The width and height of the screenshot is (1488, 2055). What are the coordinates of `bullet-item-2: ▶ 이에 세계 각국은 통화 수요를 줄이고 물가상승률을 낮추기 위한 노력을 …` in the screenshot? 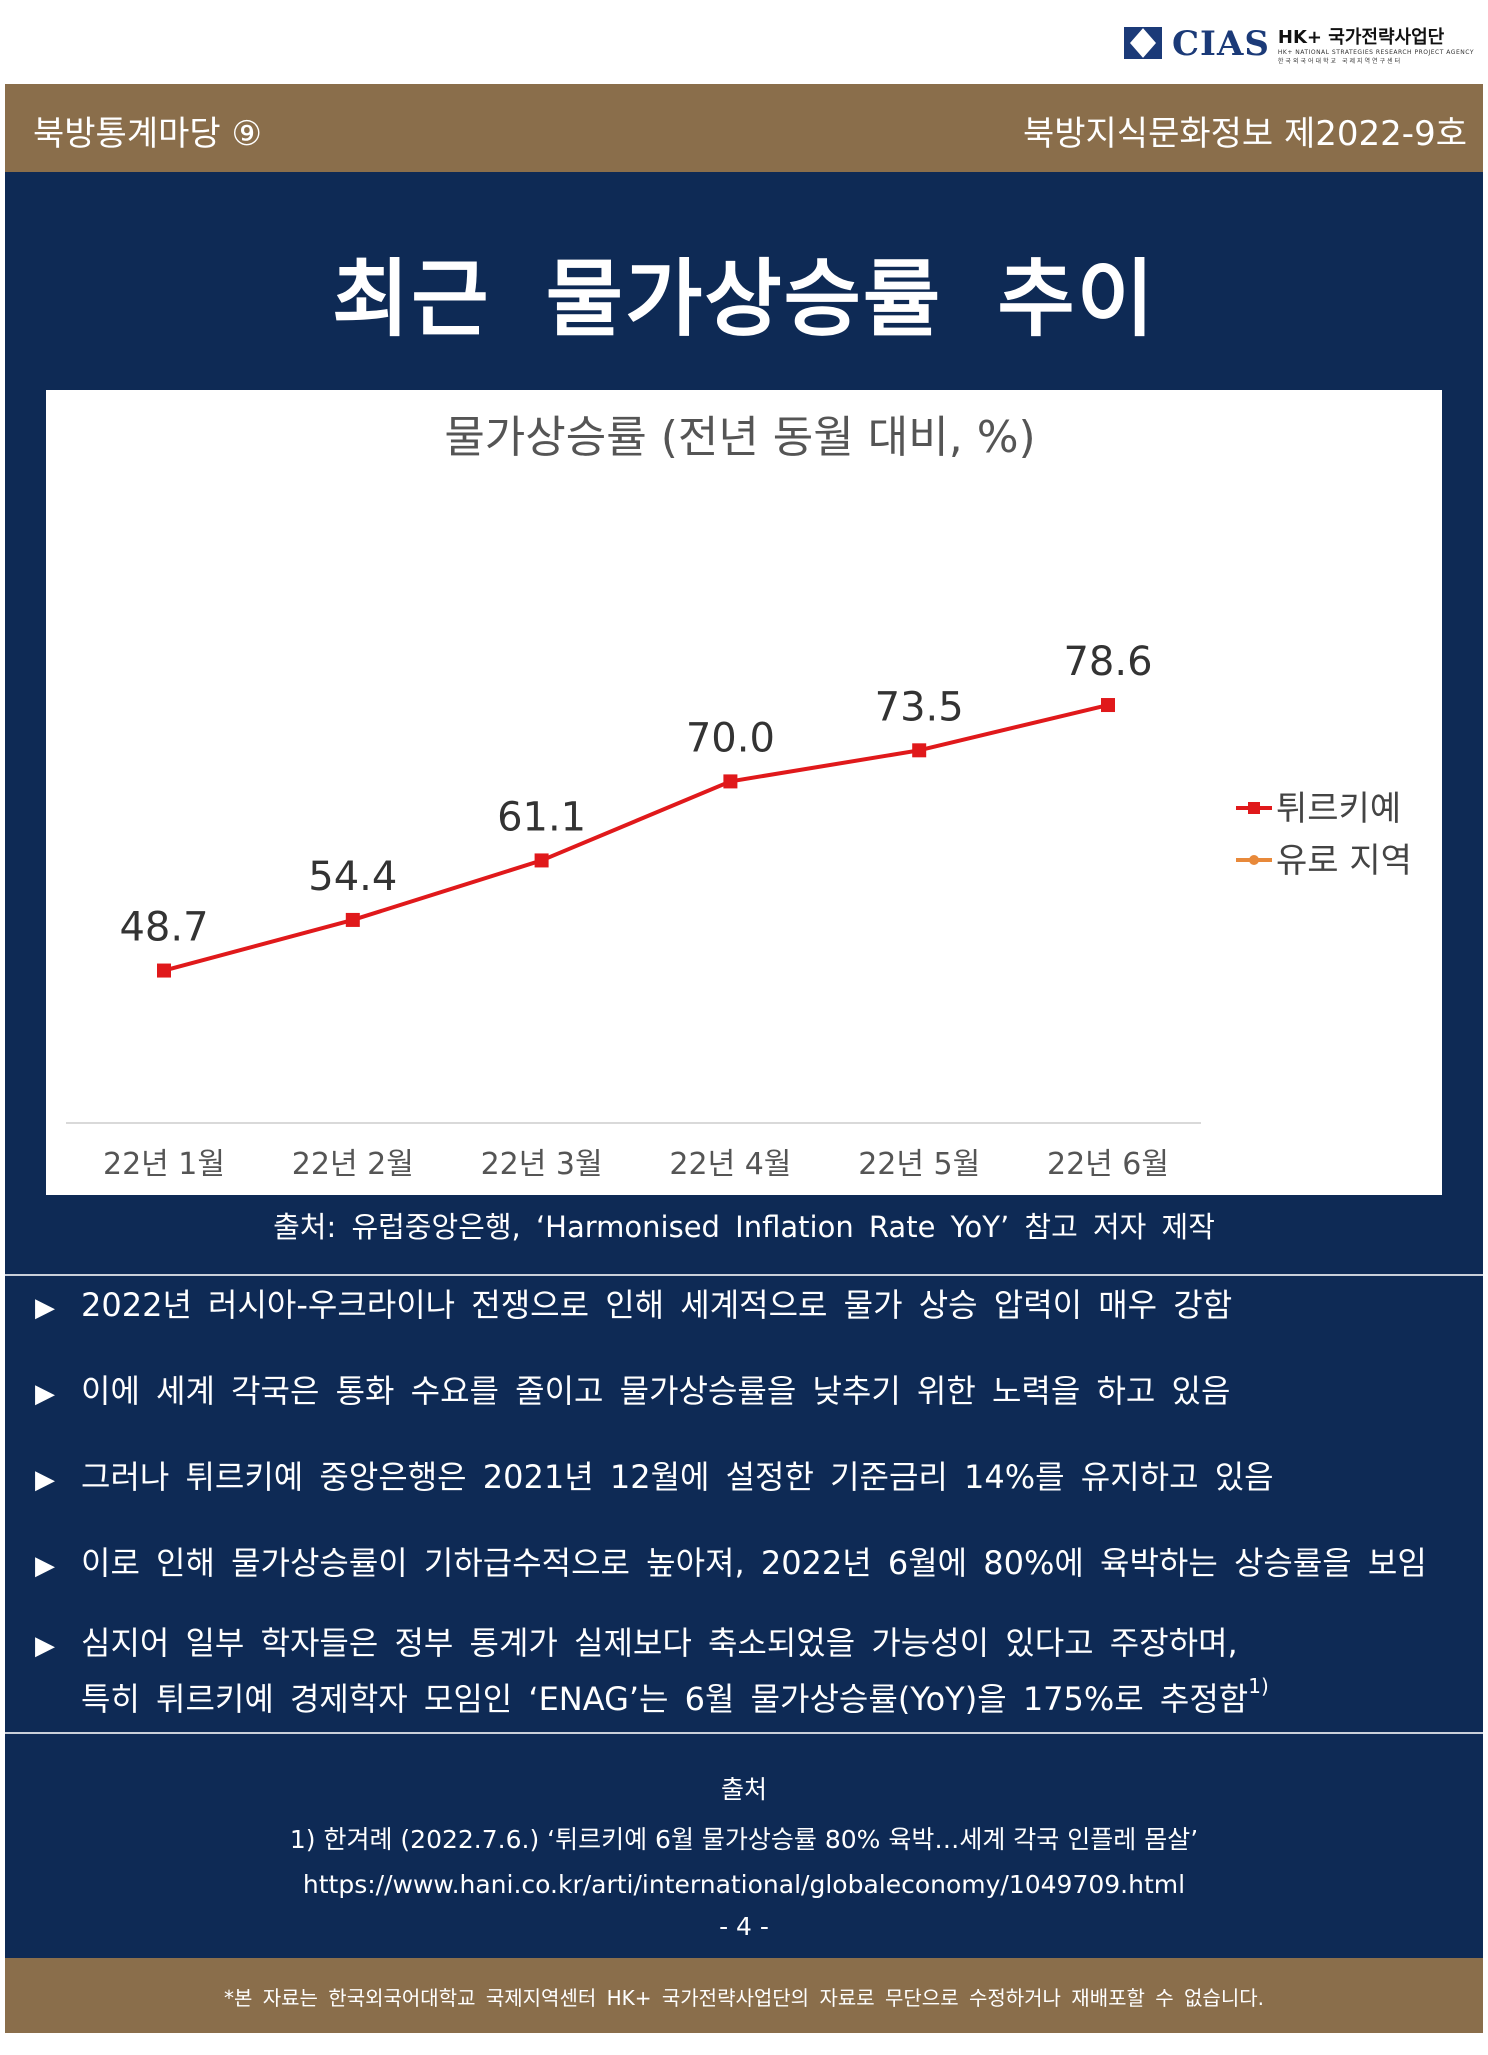 It's located at (632, 1389).